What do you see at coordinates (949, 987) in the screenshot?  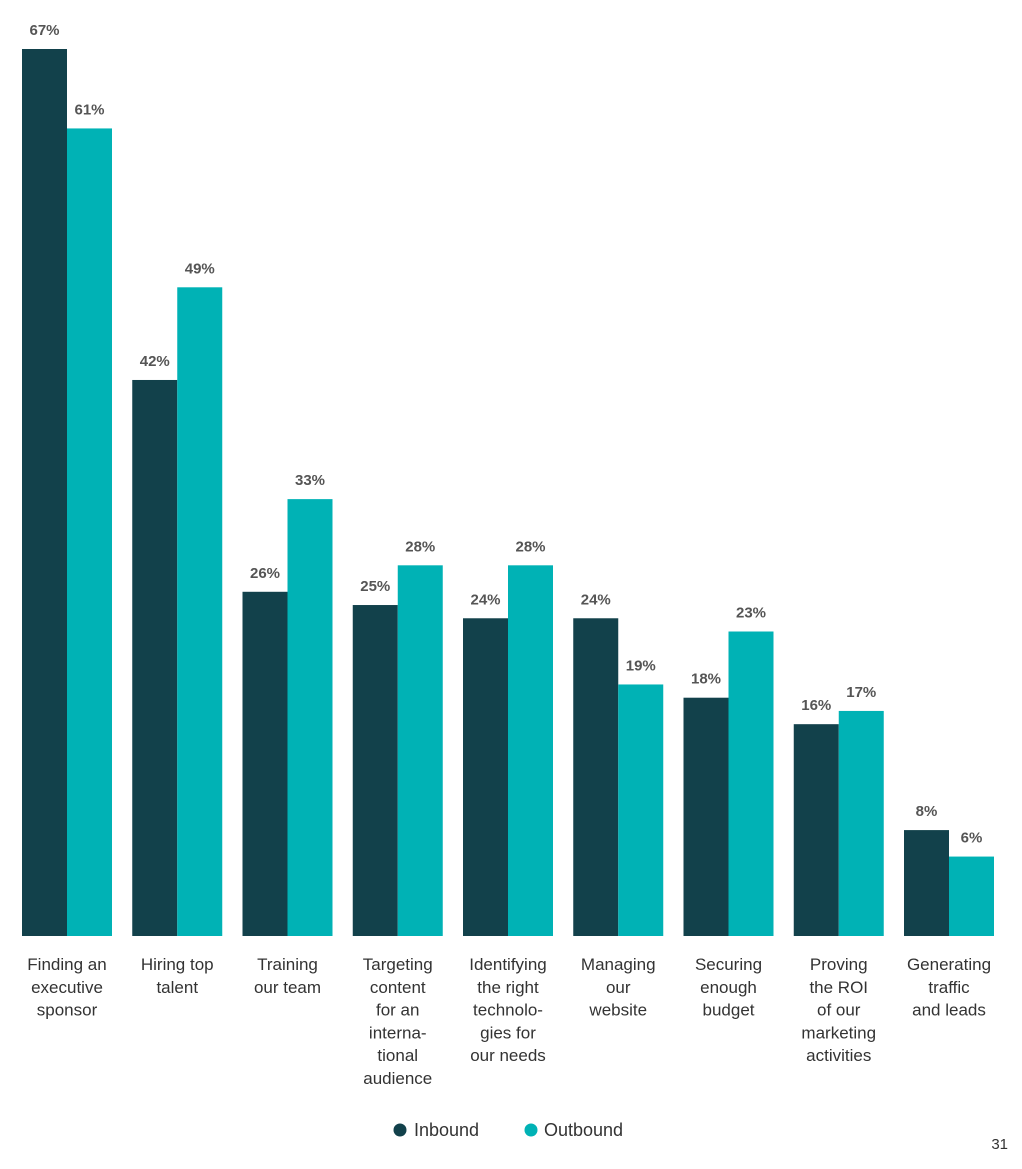 I see `category-label-8: Generating traffic and leads` at bounding box center [949, 987].